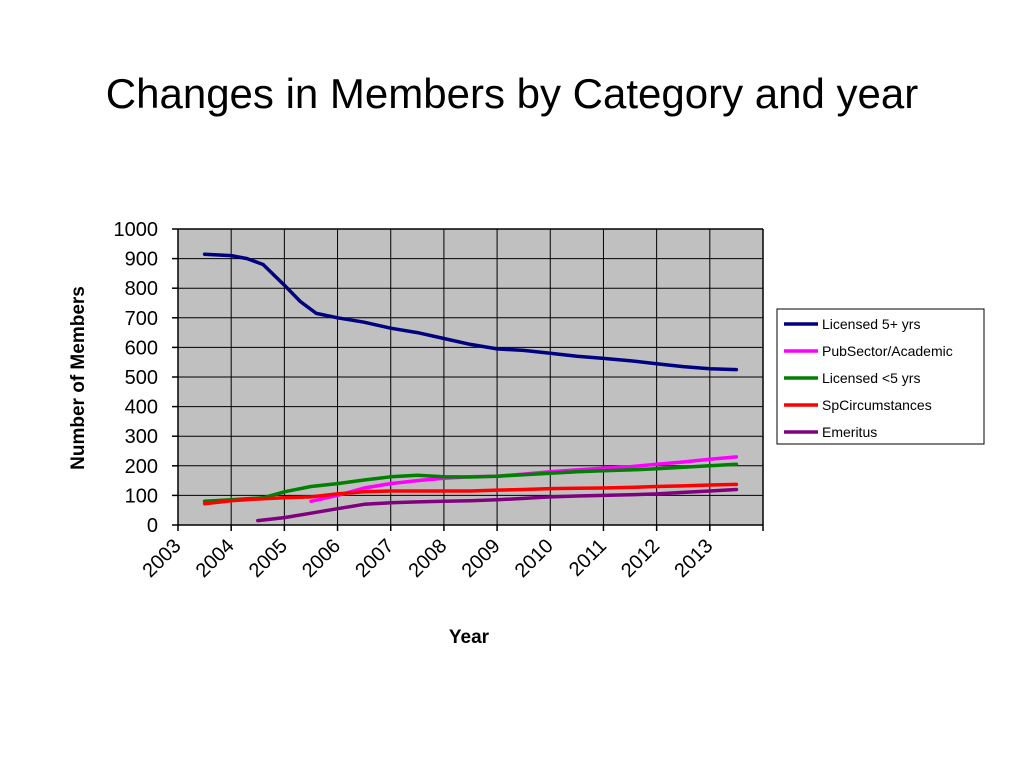 Image resolution: width=1024 pixels, height=768 pixels. What do you see at coordinates (141, 289) in the screenshot?
I see `y-tick-label: 800` at bounding box center [141, 289].